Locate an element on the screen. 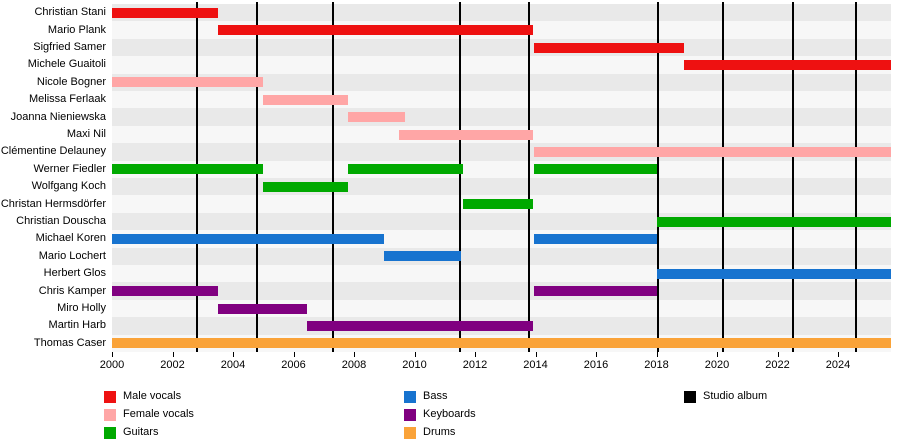 This screenshot has width=900, height=447. year-axis-label: 2022 is located at coordinates (777, 365).